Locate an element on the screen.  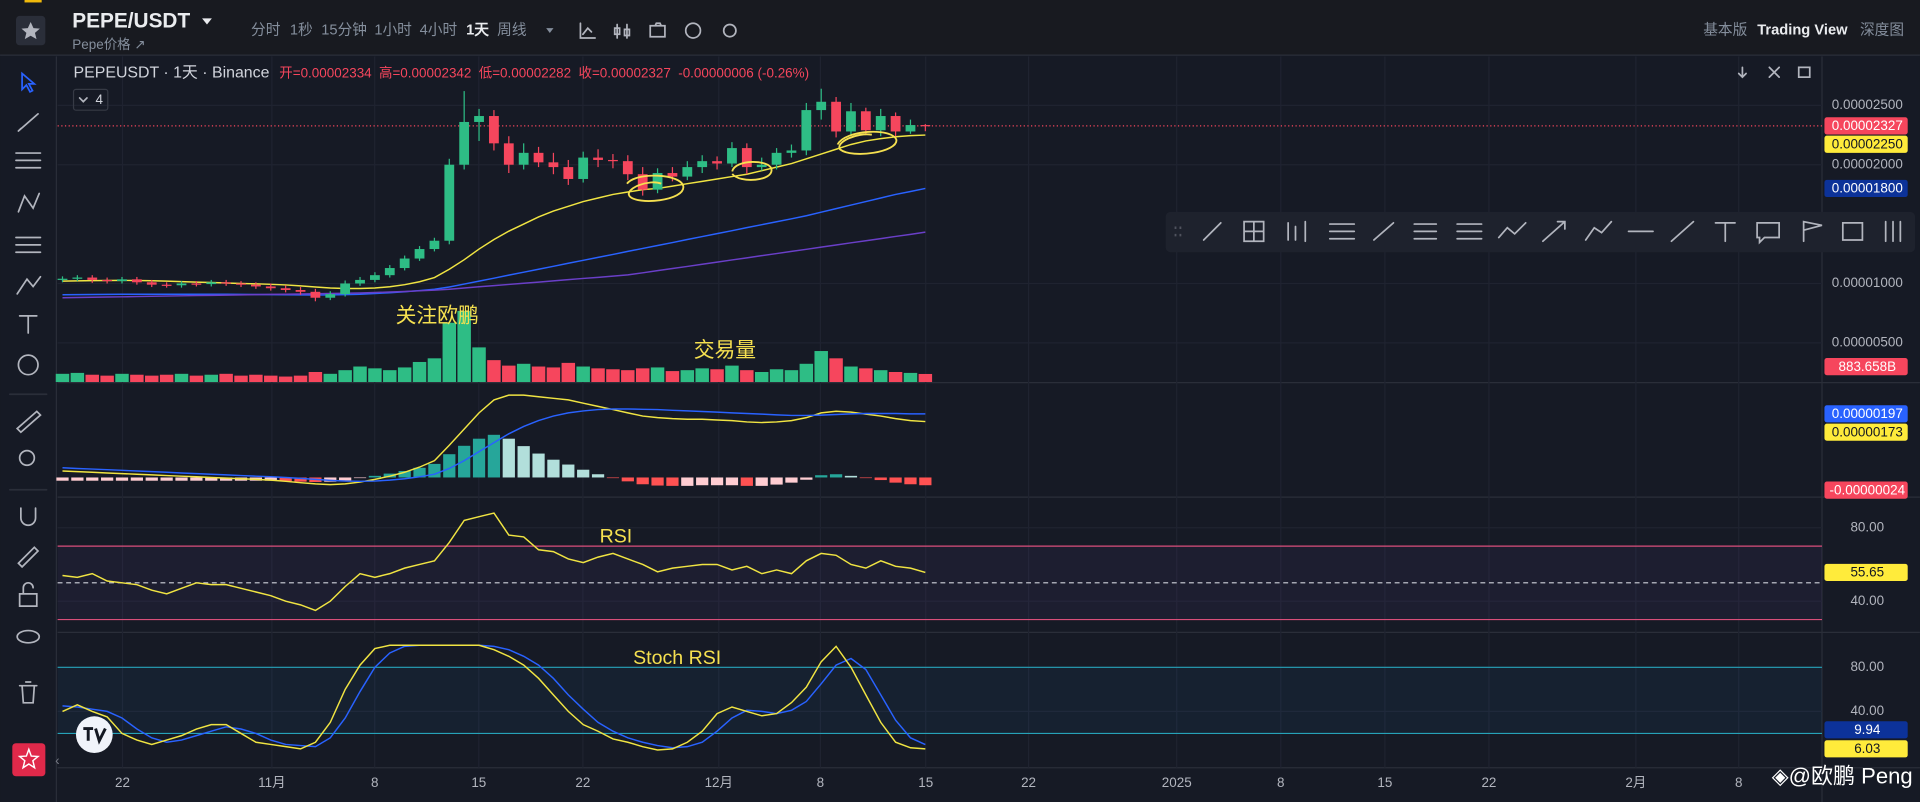
symbol-dropdown is located at coordinates (207, 21).